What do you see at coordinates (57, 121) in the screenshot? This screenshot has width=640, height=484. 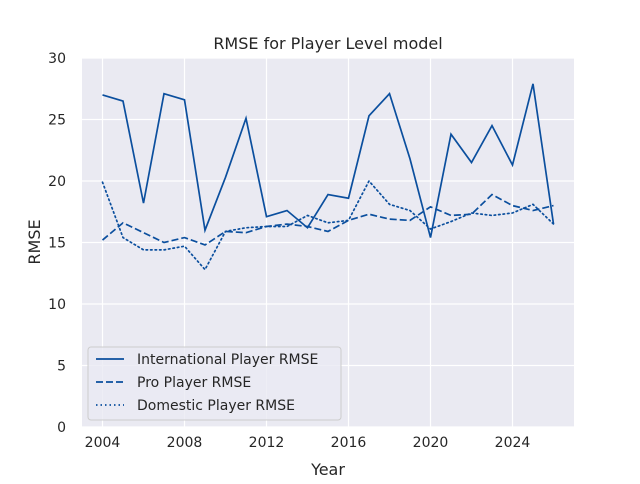 I see `y-tick-label: 25` at bounding box center [57, 121].